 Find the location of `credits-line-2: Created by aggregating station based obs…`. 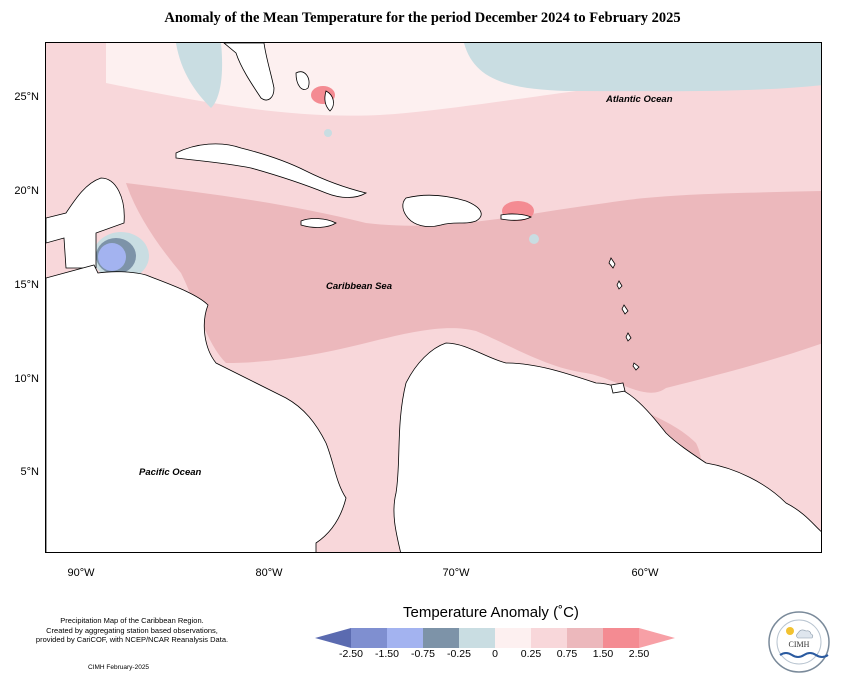

credits-line-2: Created by aggregating station based obs… is located at coordinates (132, 630).